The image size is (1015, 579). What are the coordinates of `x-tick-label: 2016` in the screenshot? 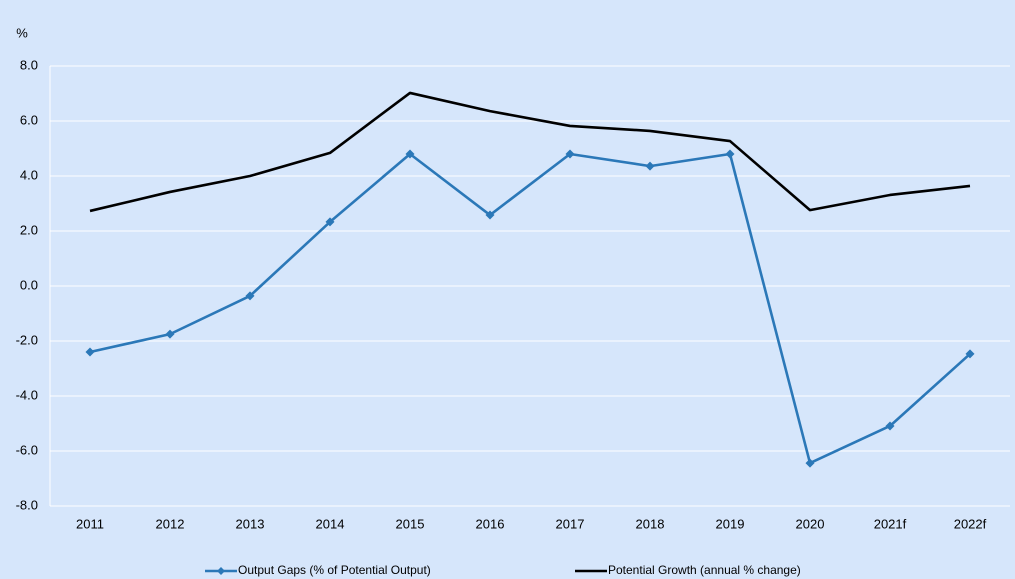 It's located at (490, 523).